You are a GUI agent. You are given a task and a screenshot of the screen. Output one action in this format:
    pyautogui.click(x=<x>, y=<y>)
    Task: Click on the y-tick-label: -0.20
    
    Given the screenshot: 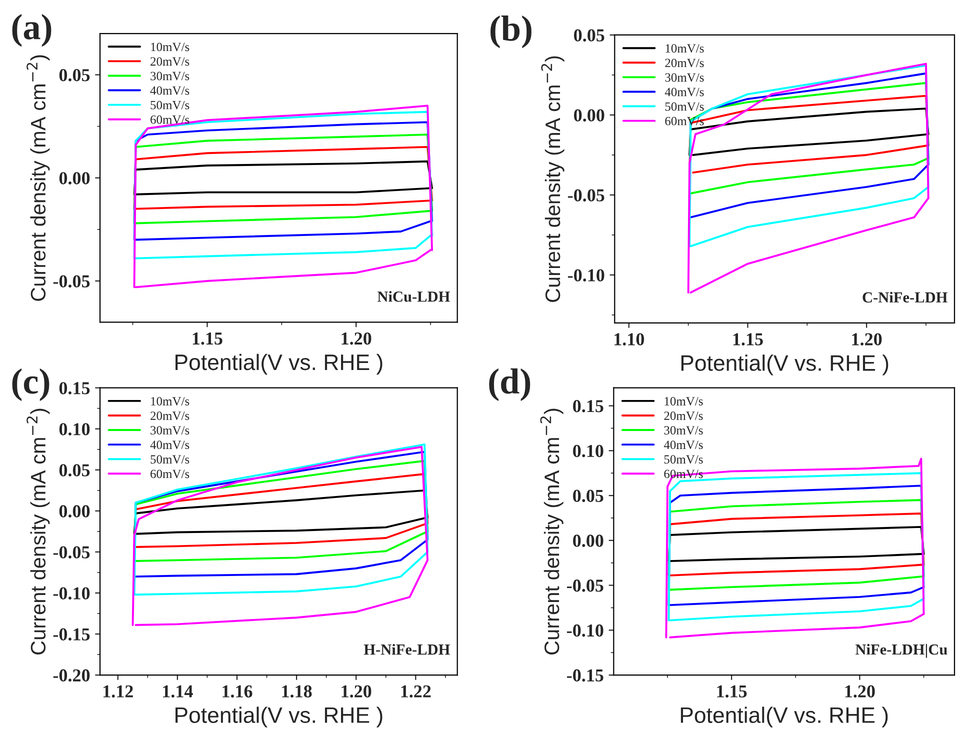 What is the action you would take?
    pyautogui.click(x=71, y=675)
    